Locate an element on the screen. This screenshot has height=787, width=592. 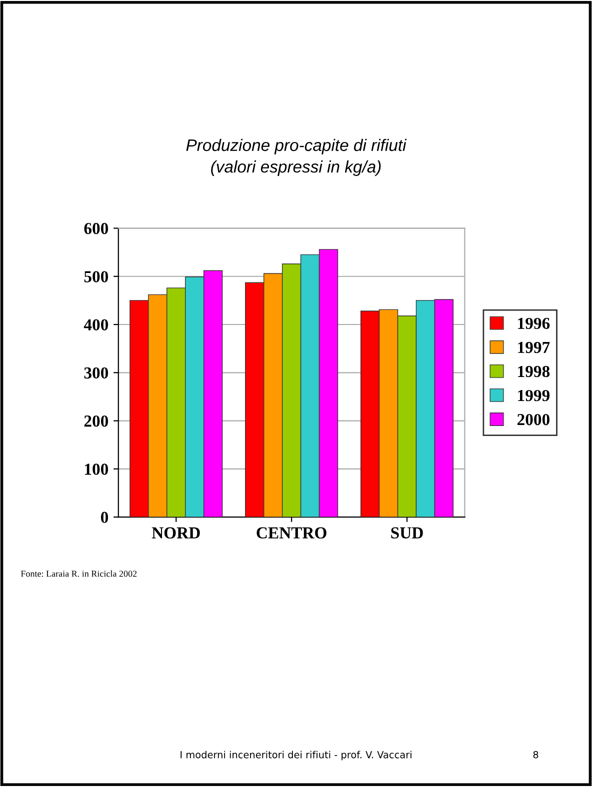
legend-label: 2000 is located at coordinates (533, 420).